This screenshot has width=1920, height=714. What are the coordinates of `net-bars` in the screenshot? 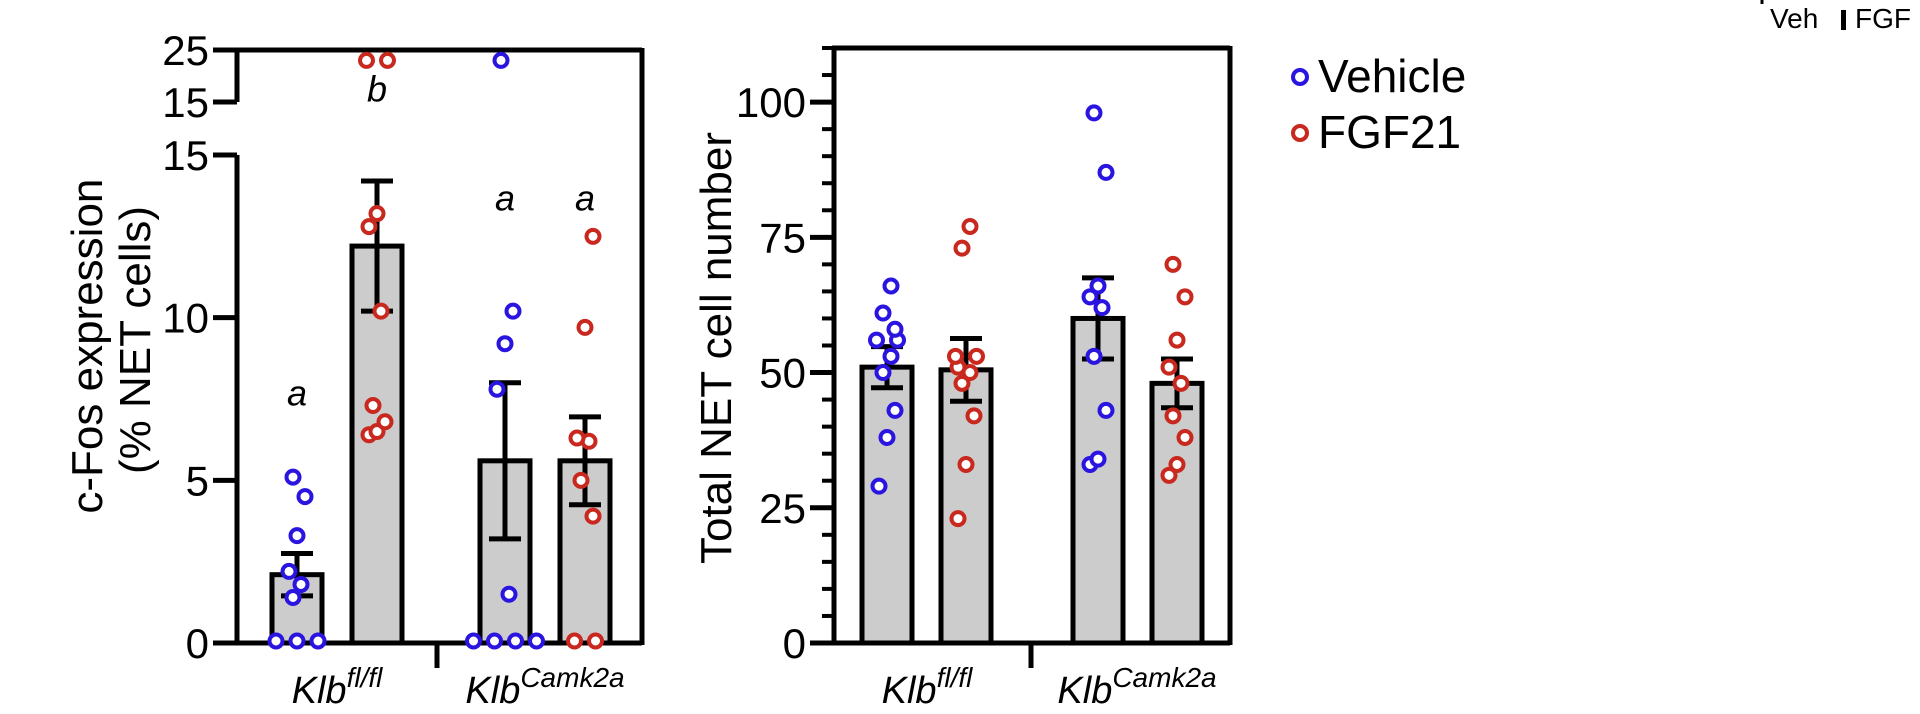 It's located at (1032, 375).